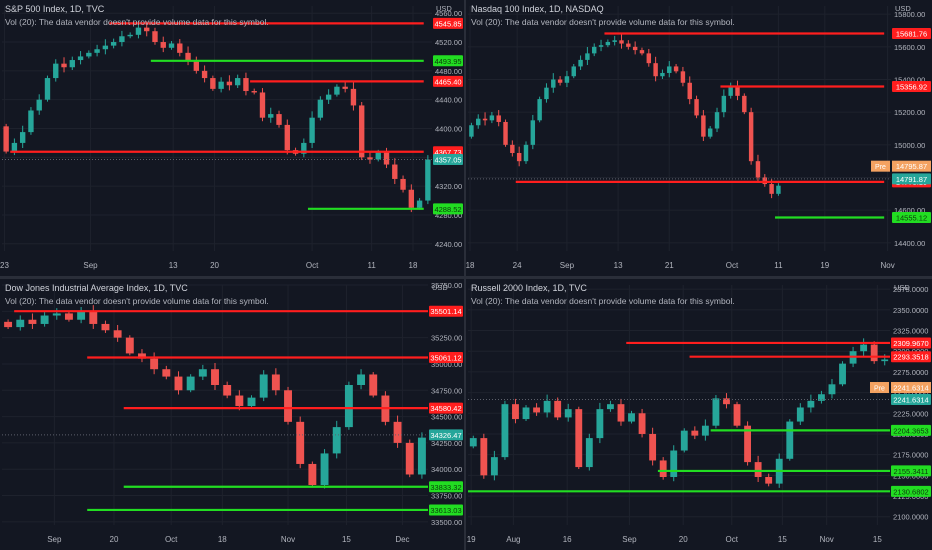  I want to click on support-price-tag: 4288.52, so click(448, 209).